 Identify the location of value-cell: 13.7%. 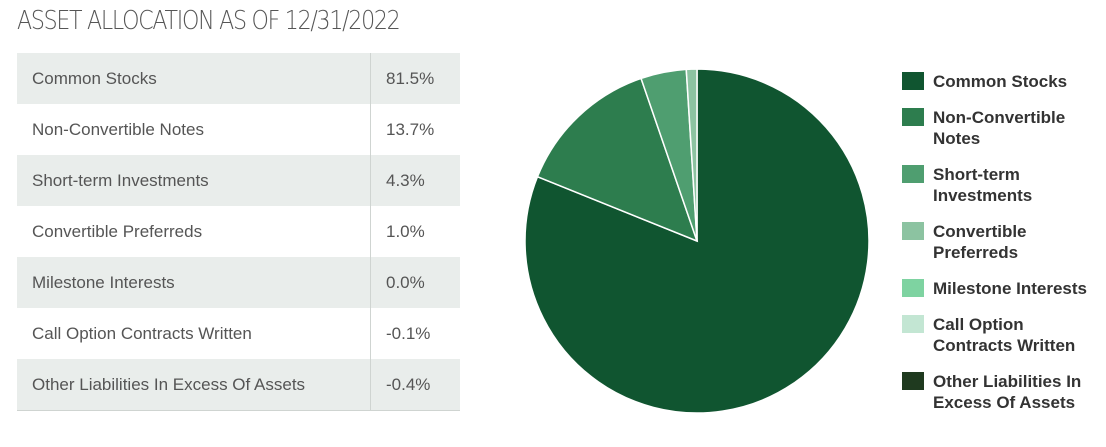
(415, 129).